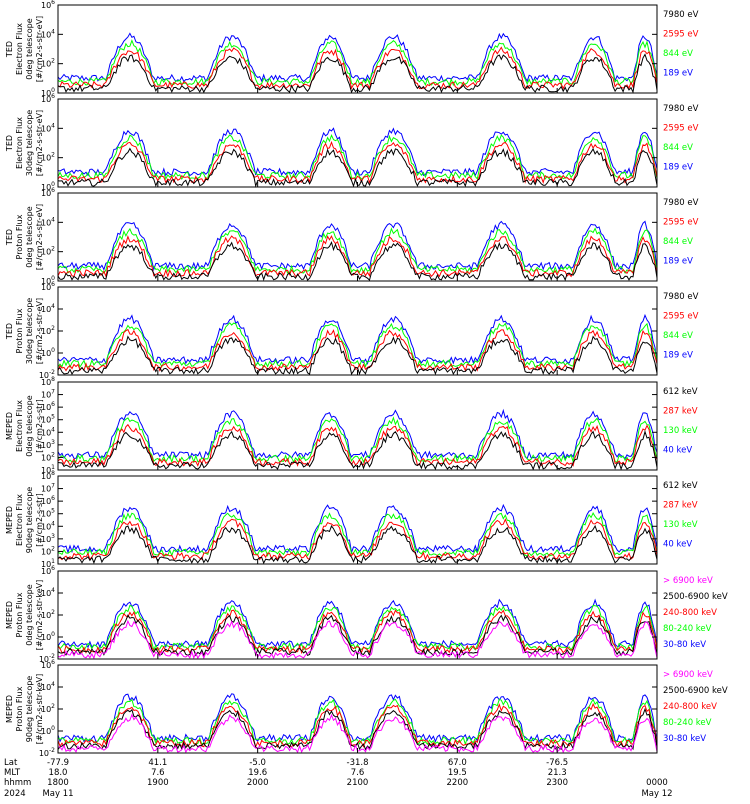  Describe the element at coordinates (158, 783) in the screenshot. I see `x-tick-label: 1900` at that location.